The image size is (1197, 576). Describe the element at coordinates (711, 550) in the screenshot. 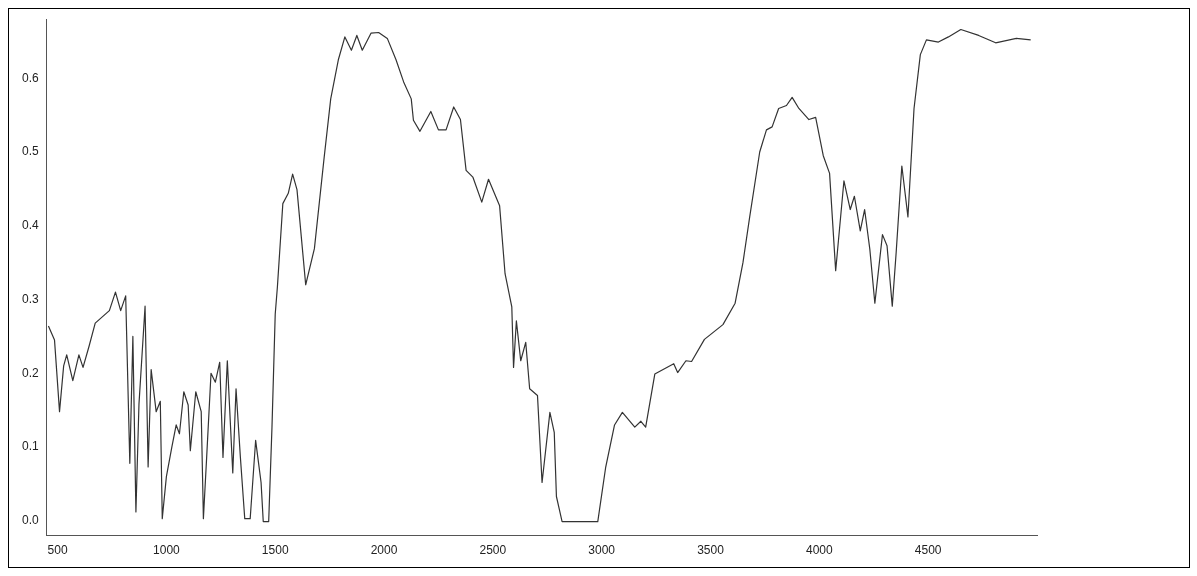

I see `x-tick-label: 3500` at that location.